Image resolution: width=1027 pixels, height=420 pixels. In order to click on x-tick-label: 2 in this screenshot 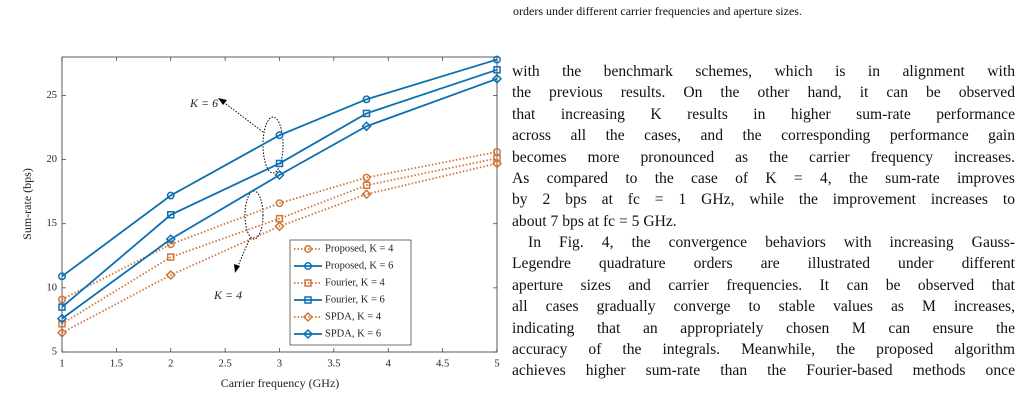, I will do `click(170, 363)`.